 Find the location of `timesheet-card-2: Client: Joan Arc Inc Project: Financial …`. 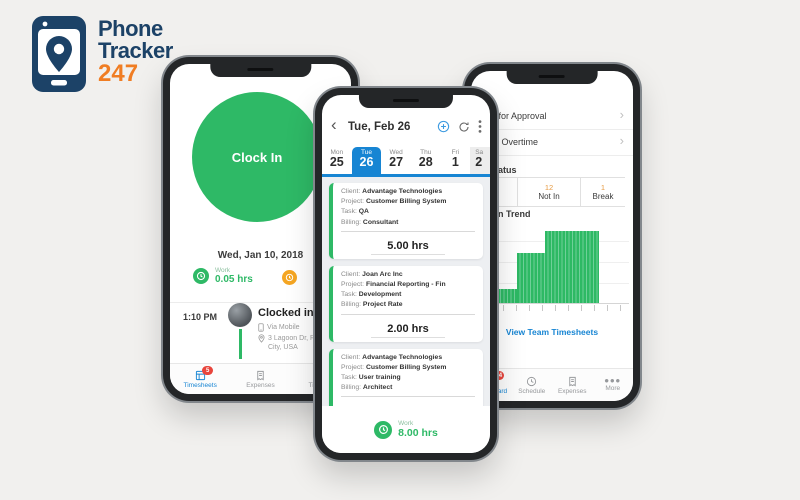

timesheet-card-2: Client: Joan Arc Inc Project: Financial … is located at coordinates (406, 303).